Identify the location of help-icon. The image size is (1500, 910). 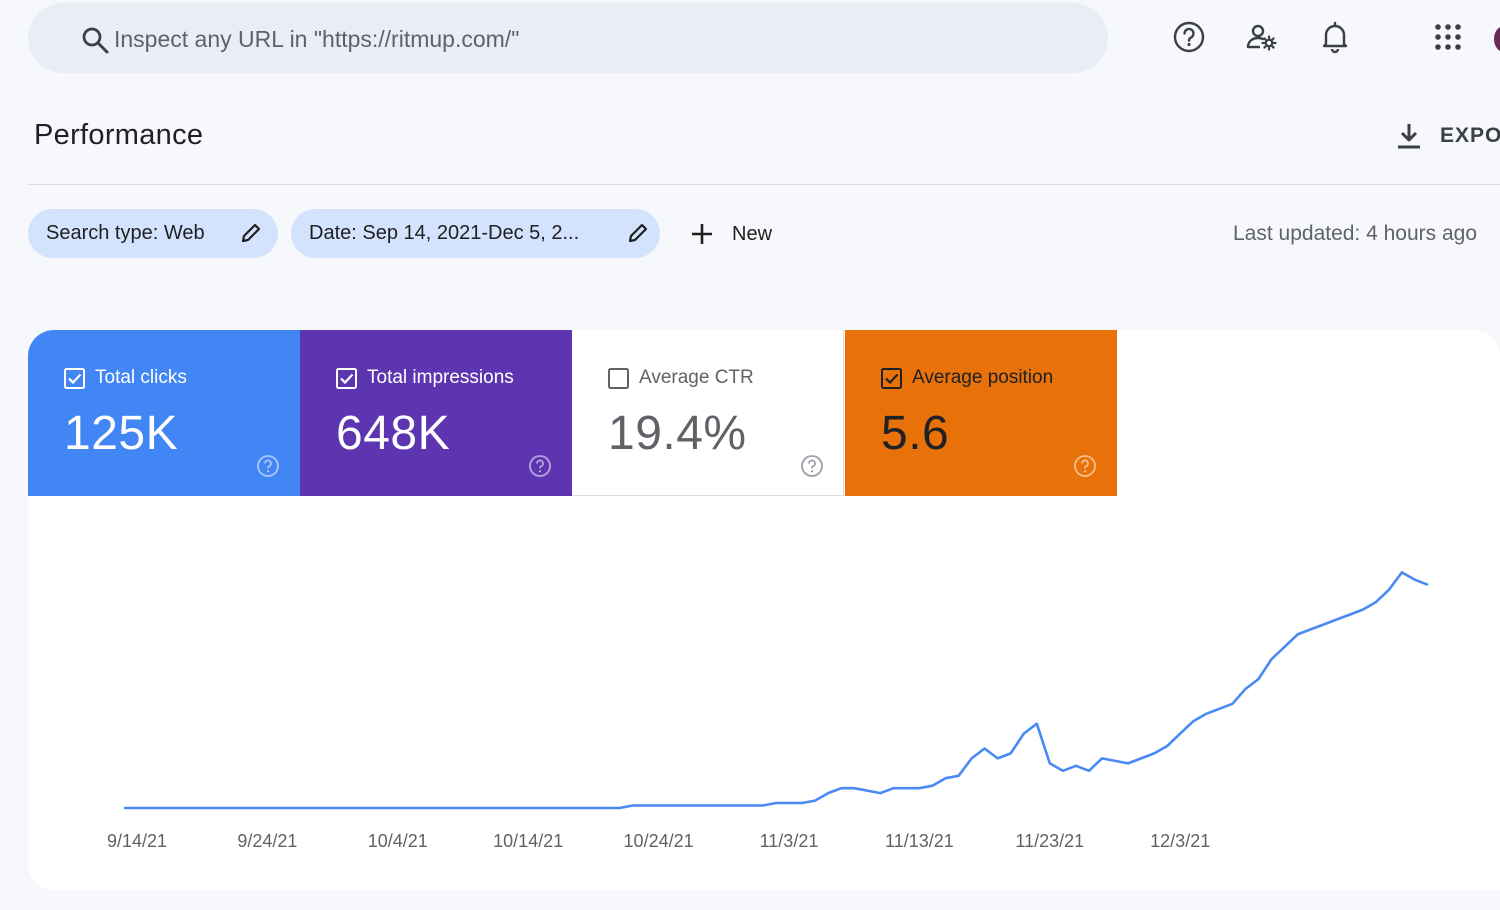
(1189, 37).